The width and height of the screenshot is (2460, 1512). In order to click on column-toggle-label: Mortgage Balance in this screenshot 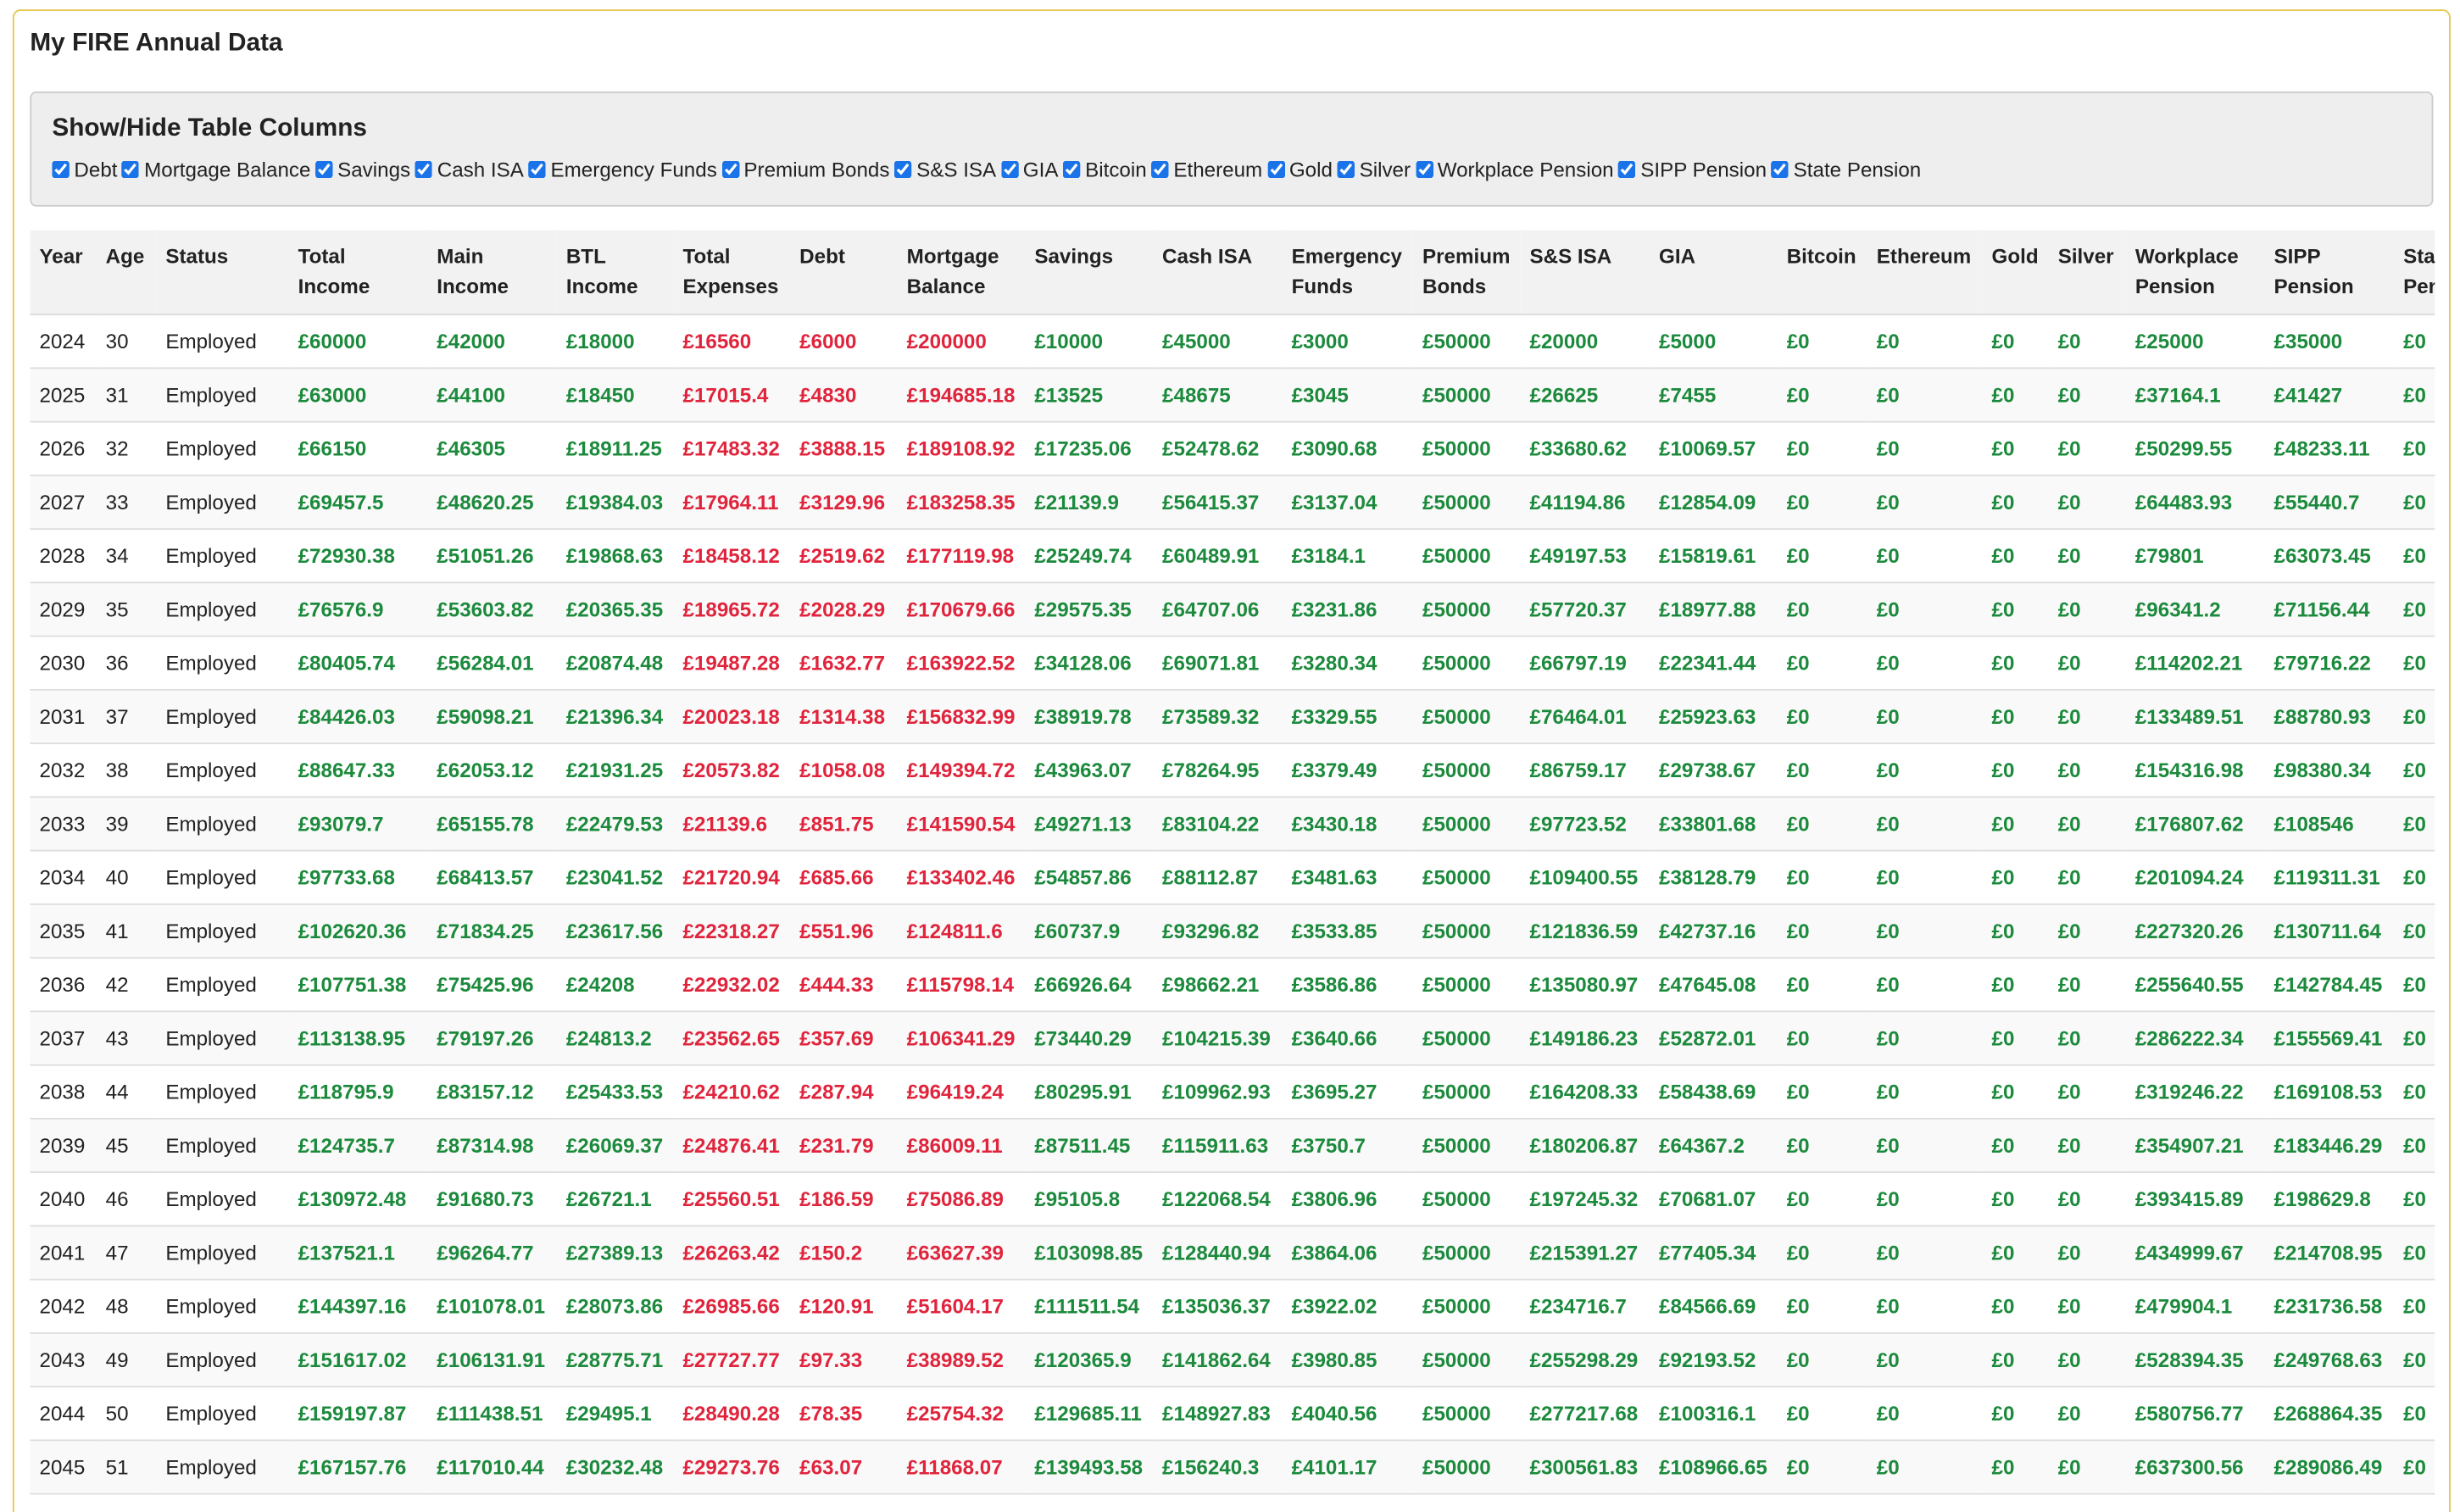, I will do `click(227, 170)`.